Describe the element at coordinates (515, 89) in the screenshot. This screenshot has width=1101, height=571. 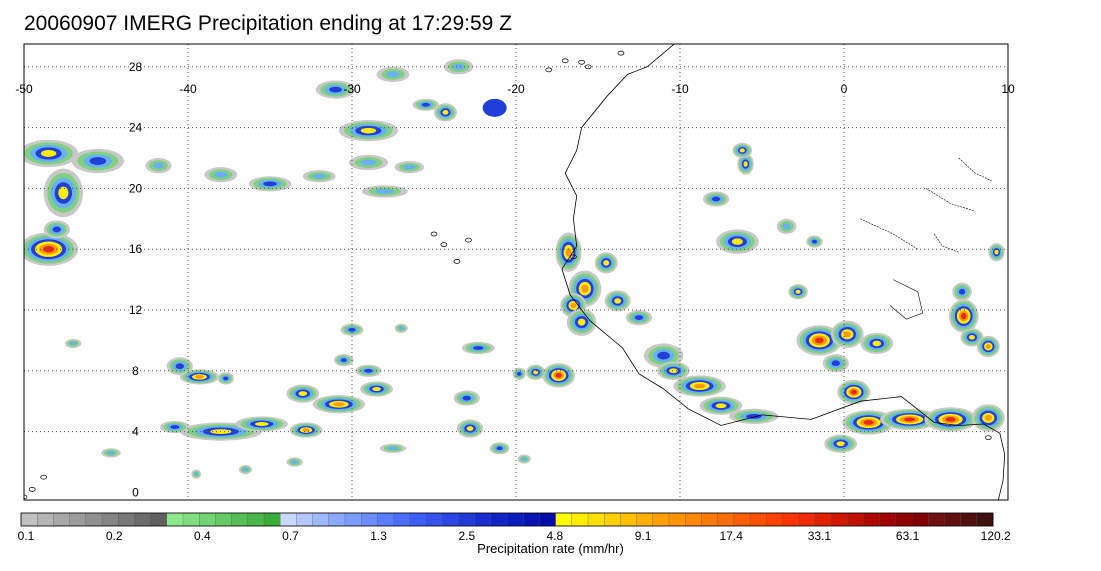
I see `longitude-labels: -50 -40 -30 -20 -10 0 10` at that location.